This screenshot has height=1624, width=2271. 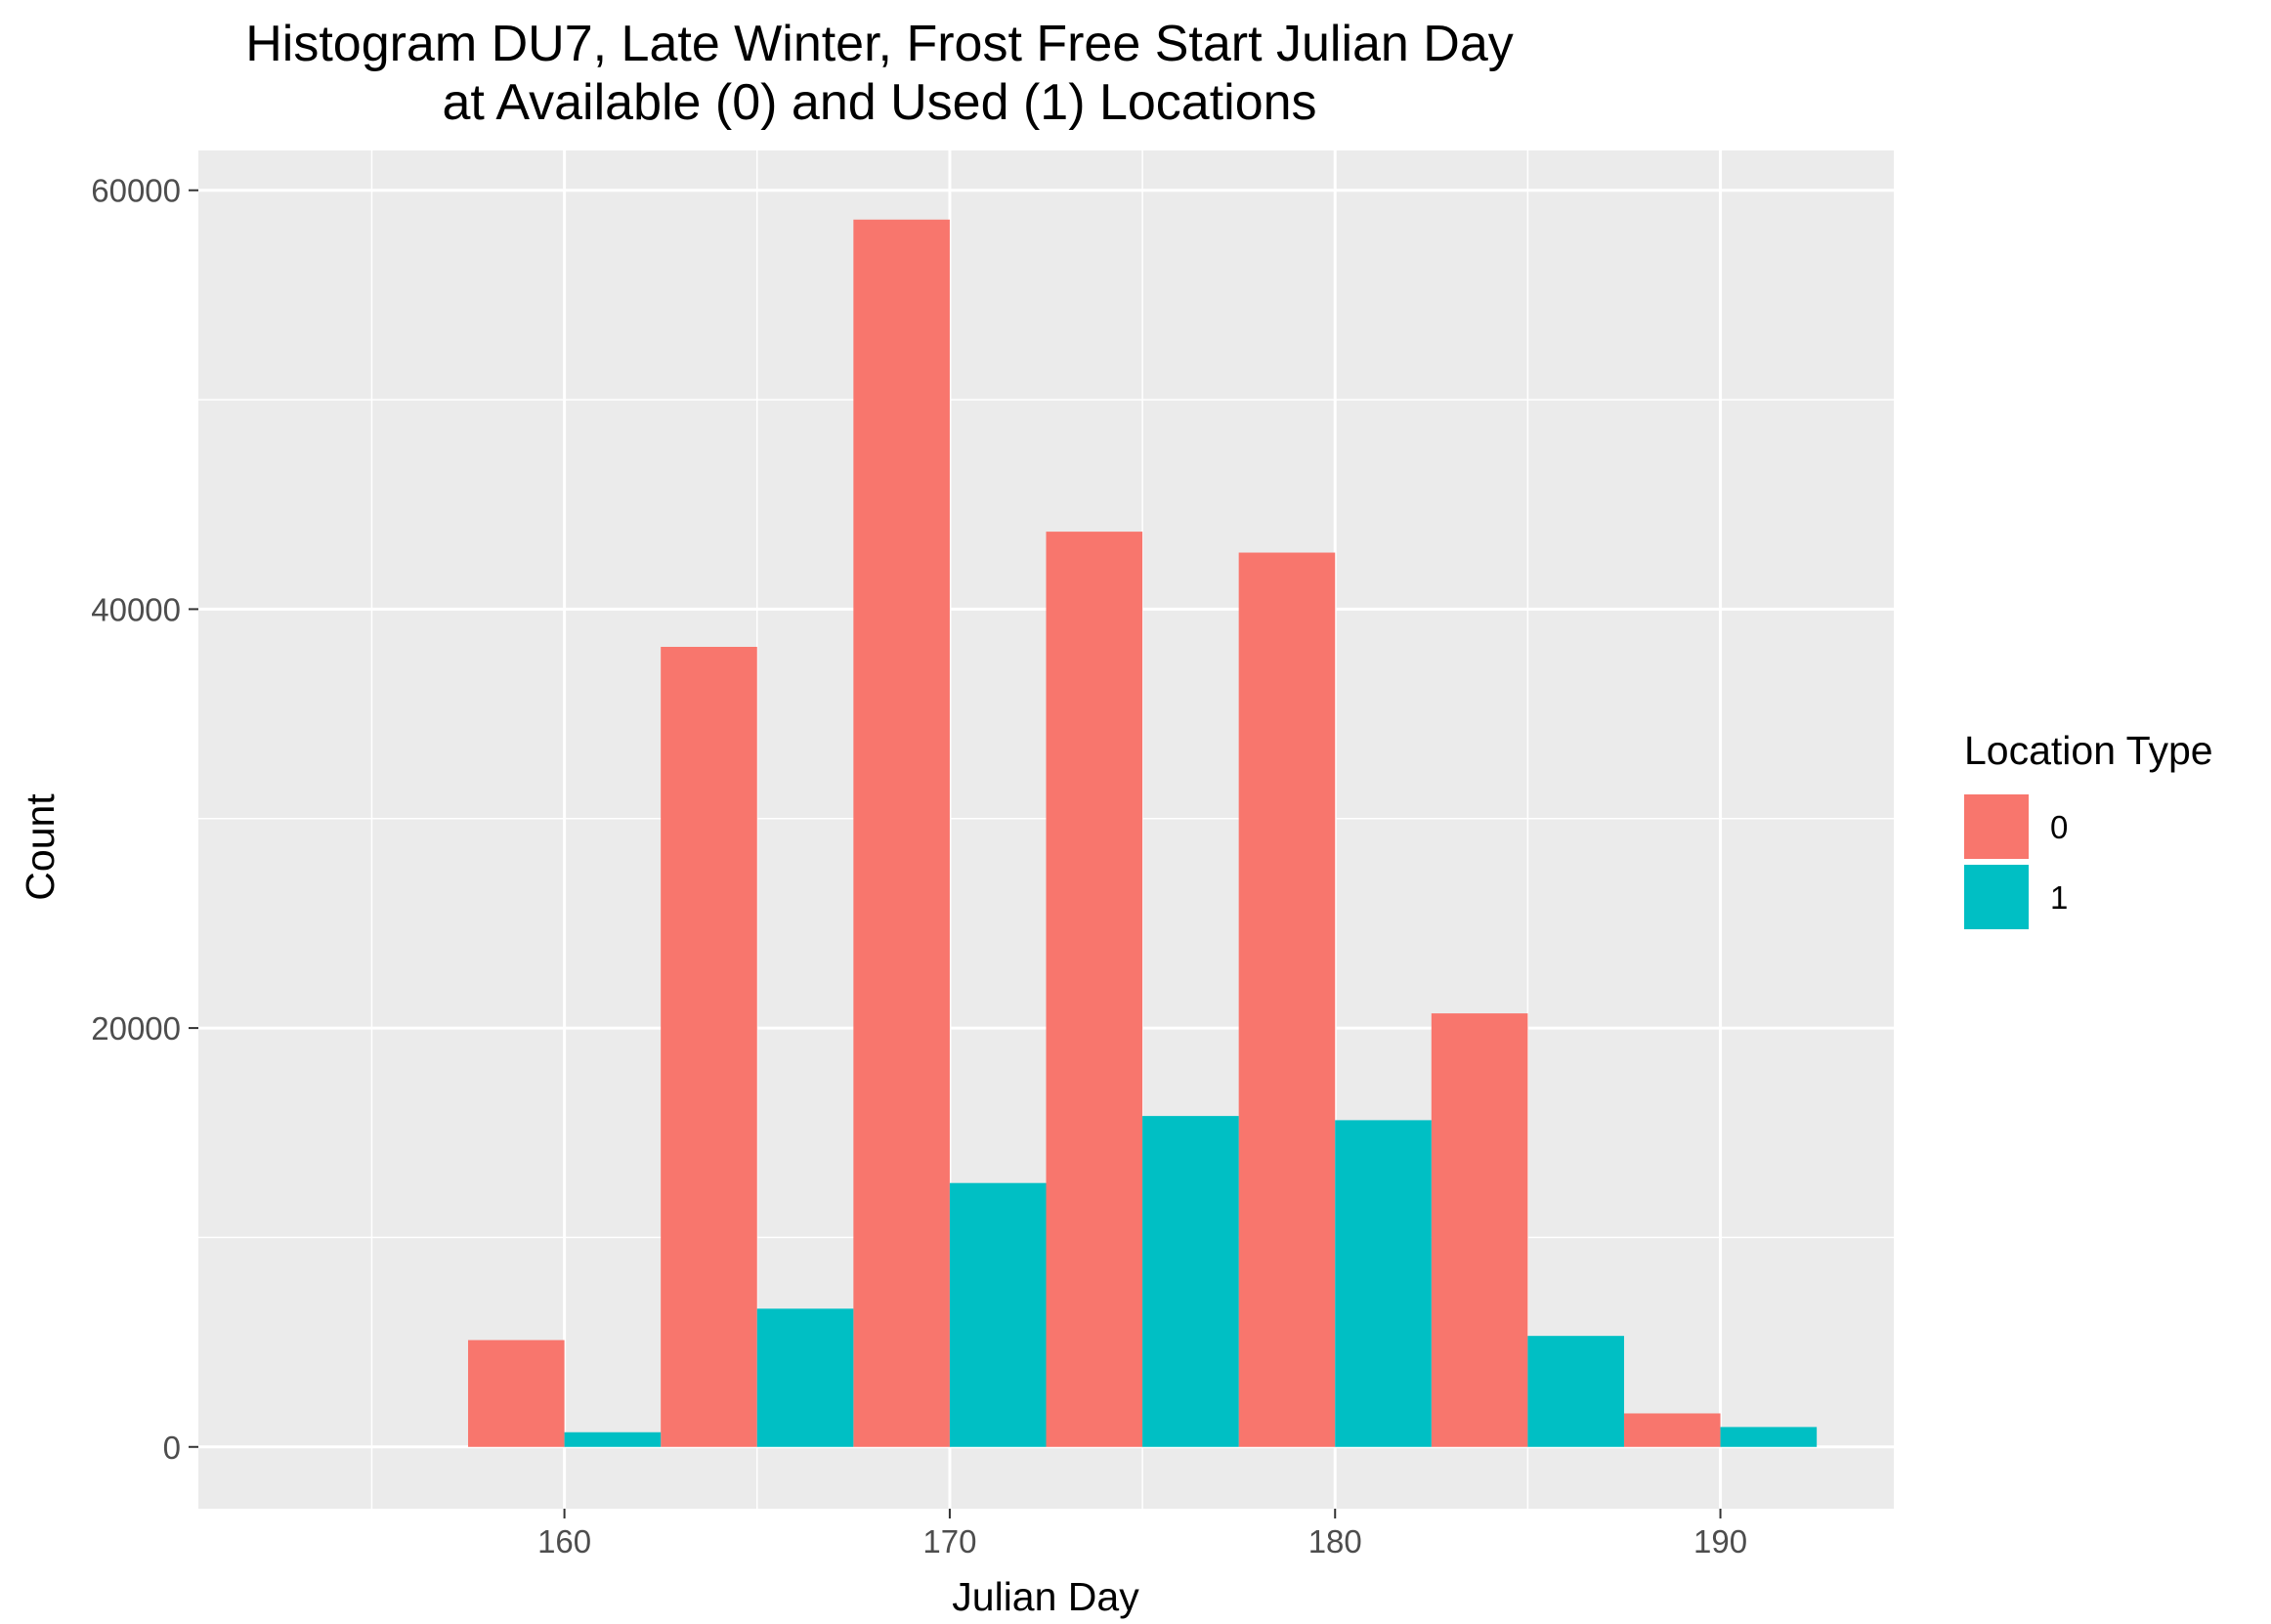 I want to click on x-tick-label: 190, so click(x=1720, y=1542).